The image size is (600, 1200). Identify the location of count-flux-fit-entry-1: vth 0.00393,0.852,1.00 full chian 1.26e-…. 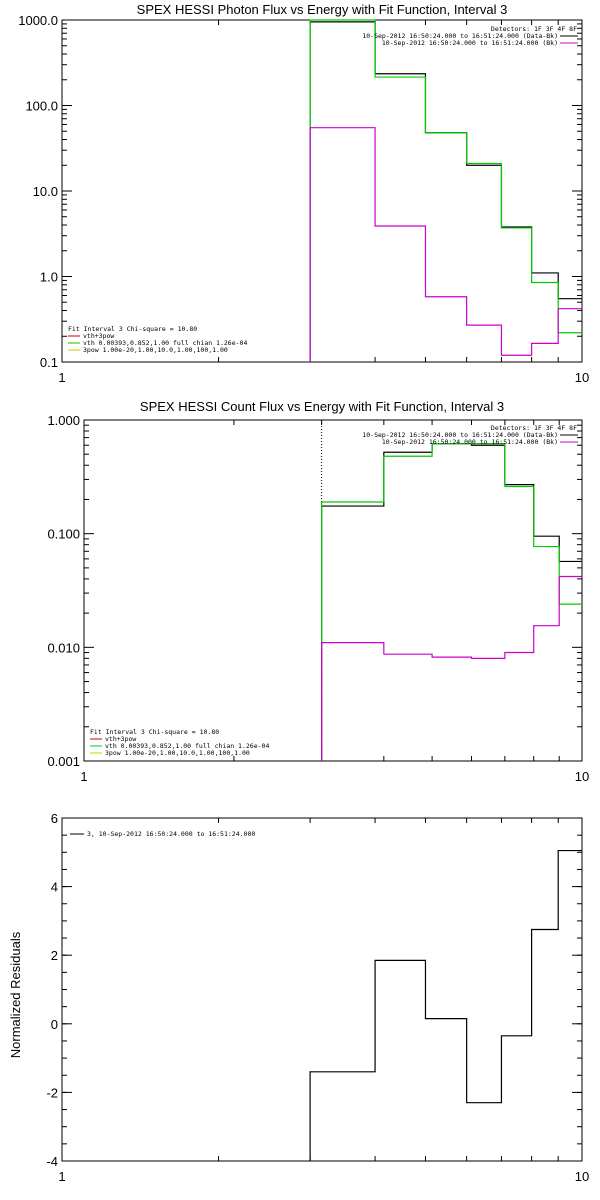
(187, 746).